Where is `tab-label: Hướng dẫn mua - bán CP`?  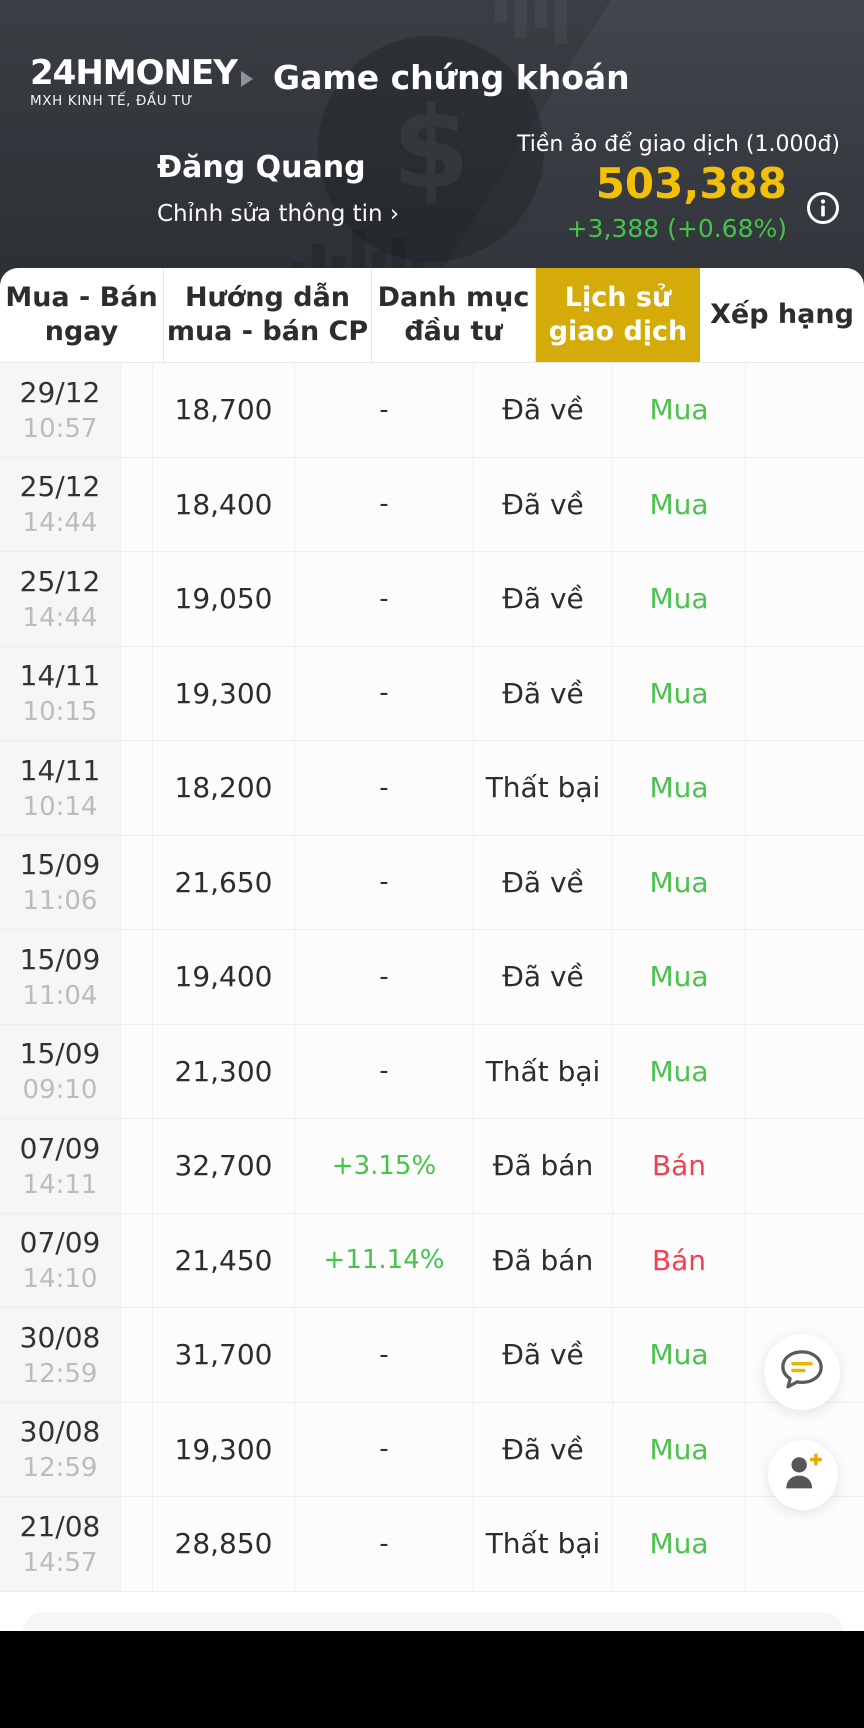 tab-label: Hướng dẫn mua - bán CP is located at coordinates (267, 314).